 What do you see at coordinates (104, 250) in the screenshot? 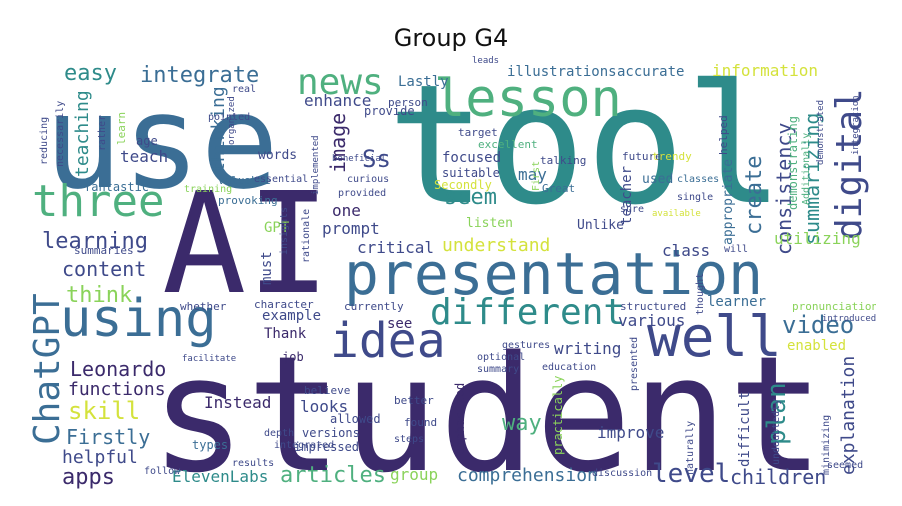
I see `word-summaries: summaries` at bounding box center [104, 250].